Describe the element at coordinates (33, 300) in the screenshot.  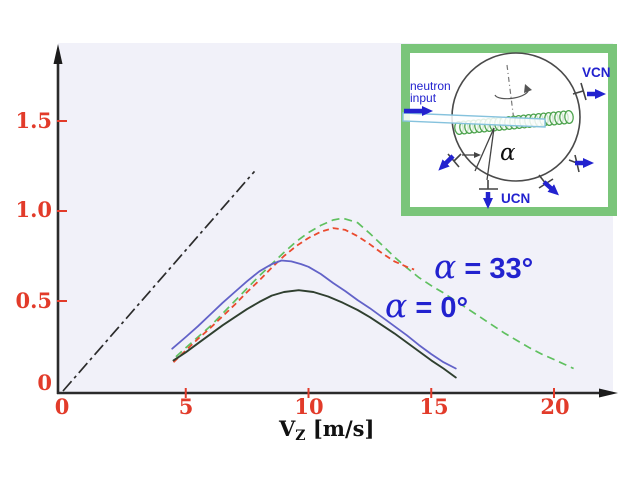
I see `y-tick-label-0p5: 0.5` at that location.